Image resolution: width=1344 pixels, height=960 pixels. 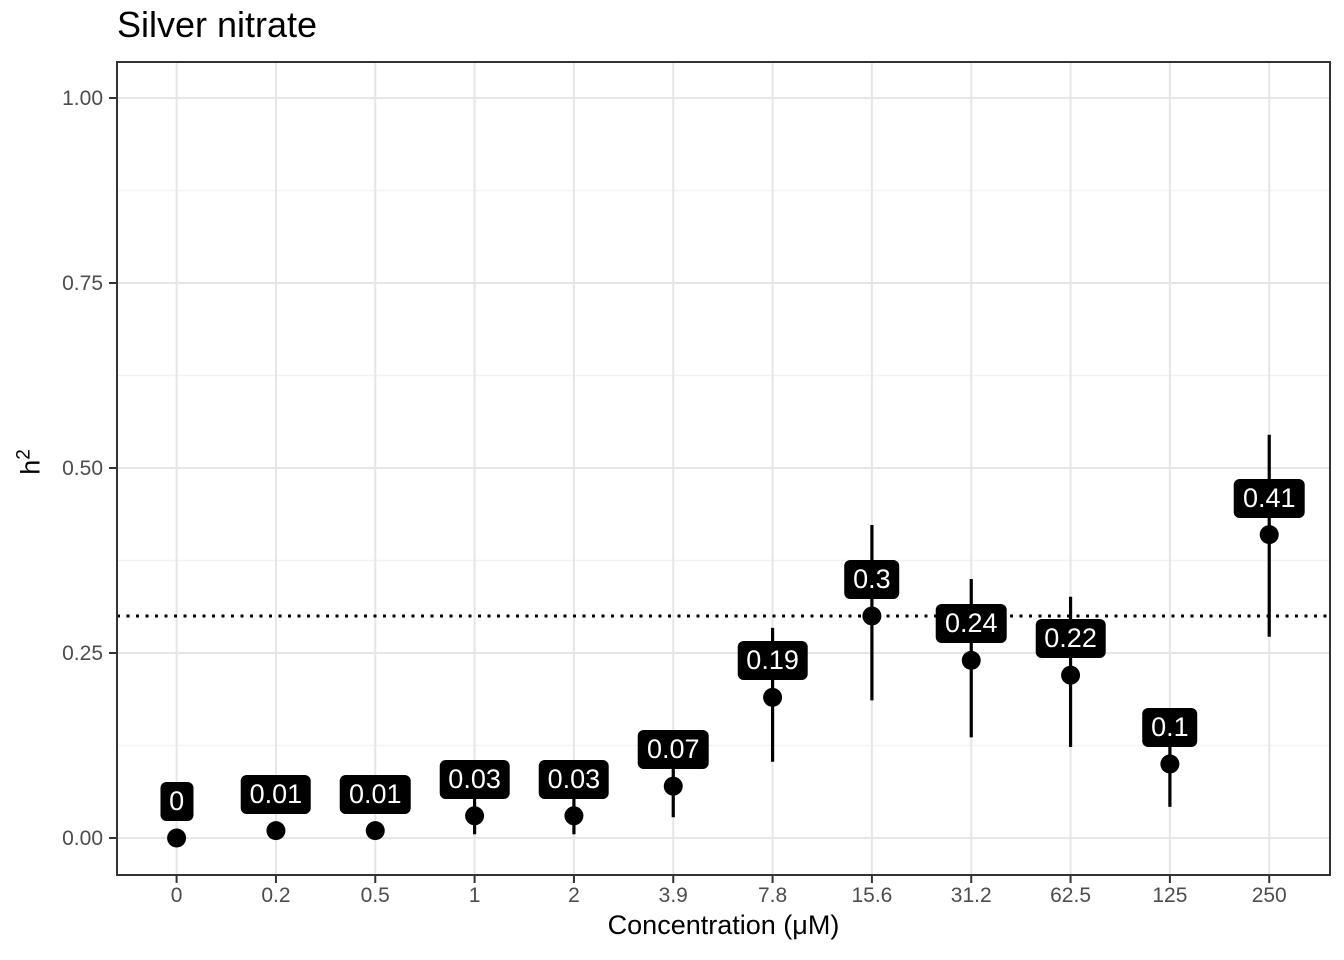 What do you see at coordinates (217, 24) in the screenshot?
I see `chart-title: Silver nitrate` at bounding box center [217, 24].